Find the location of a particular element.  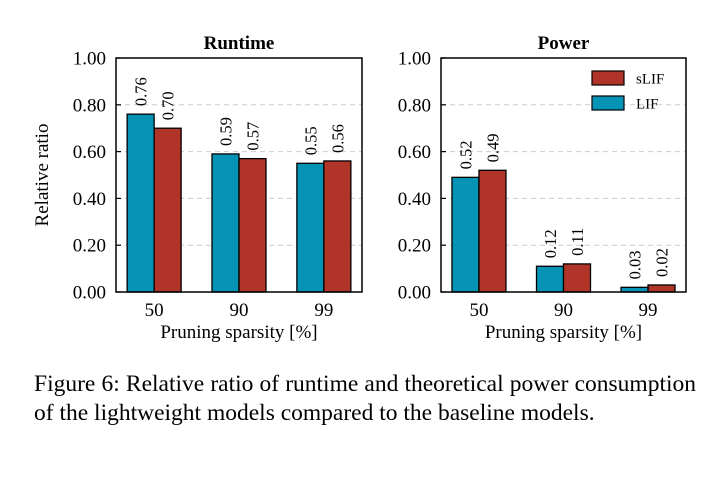

data-label: 0.11 is located at coordinates (577, 242).